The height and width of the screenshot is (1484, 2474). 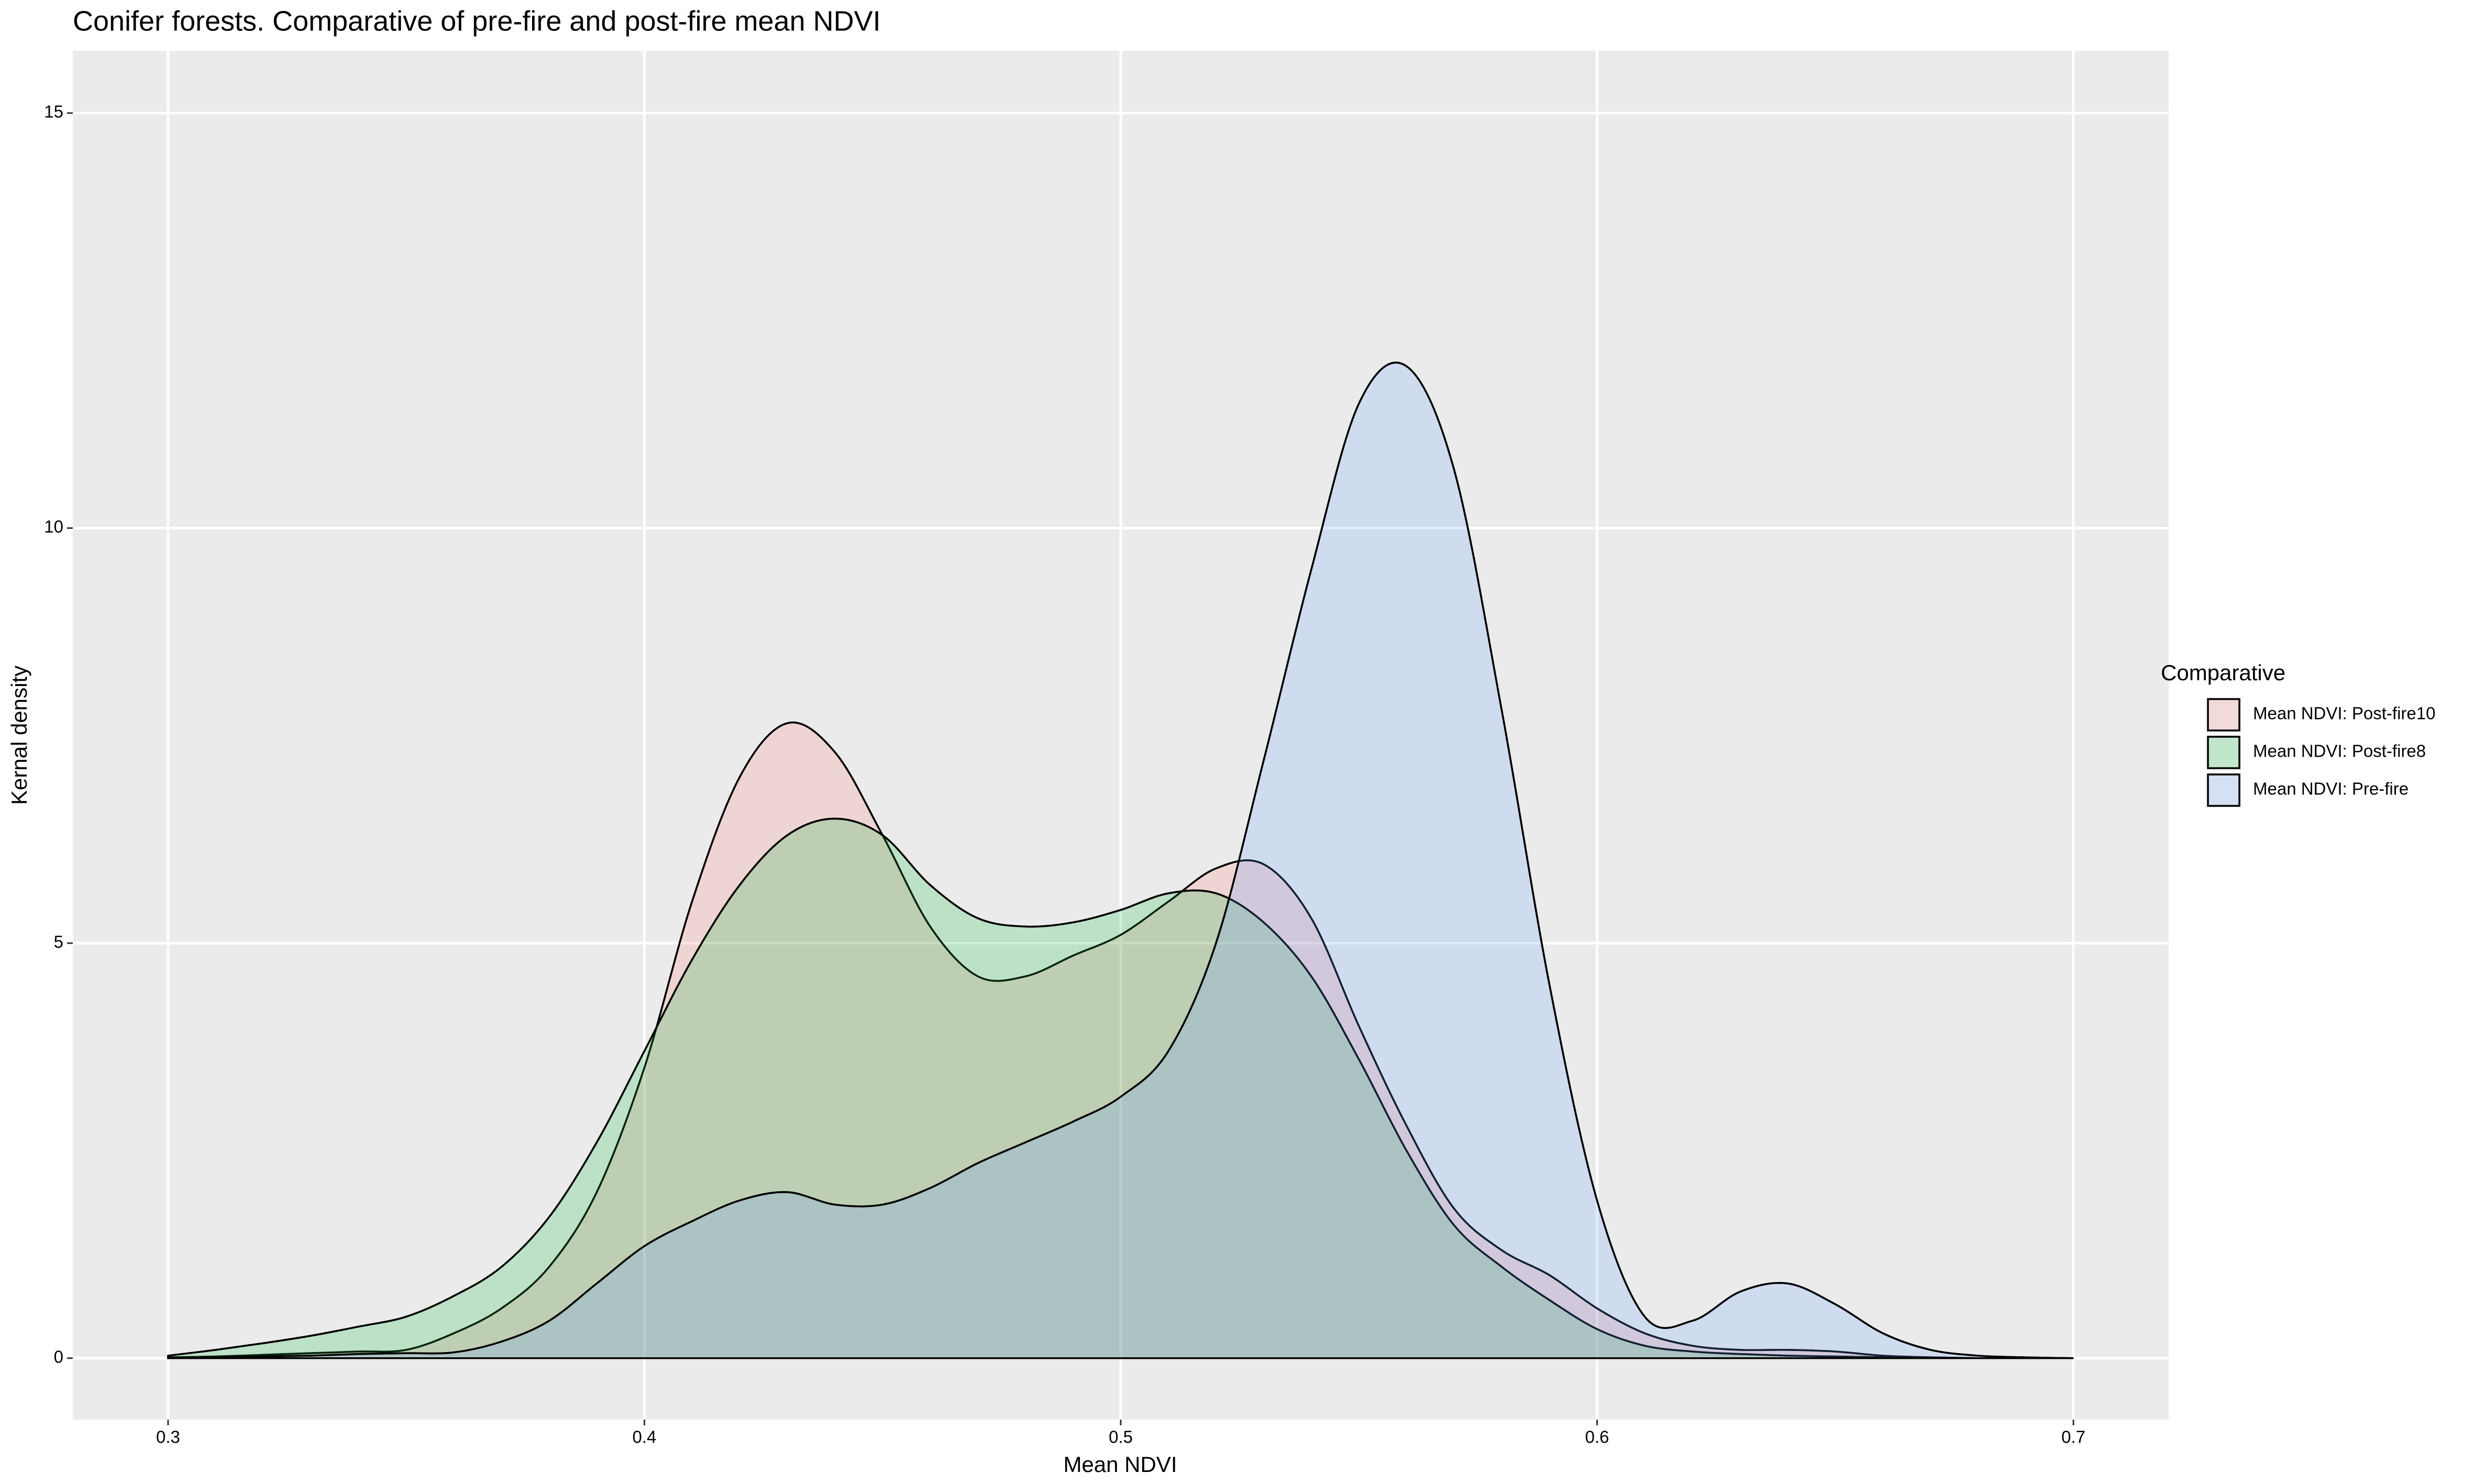 What do you see at coordinates (168, 1437) in the screenshot?
I see `x-tick-label: 0.3` at bounding box center [168, 1437].